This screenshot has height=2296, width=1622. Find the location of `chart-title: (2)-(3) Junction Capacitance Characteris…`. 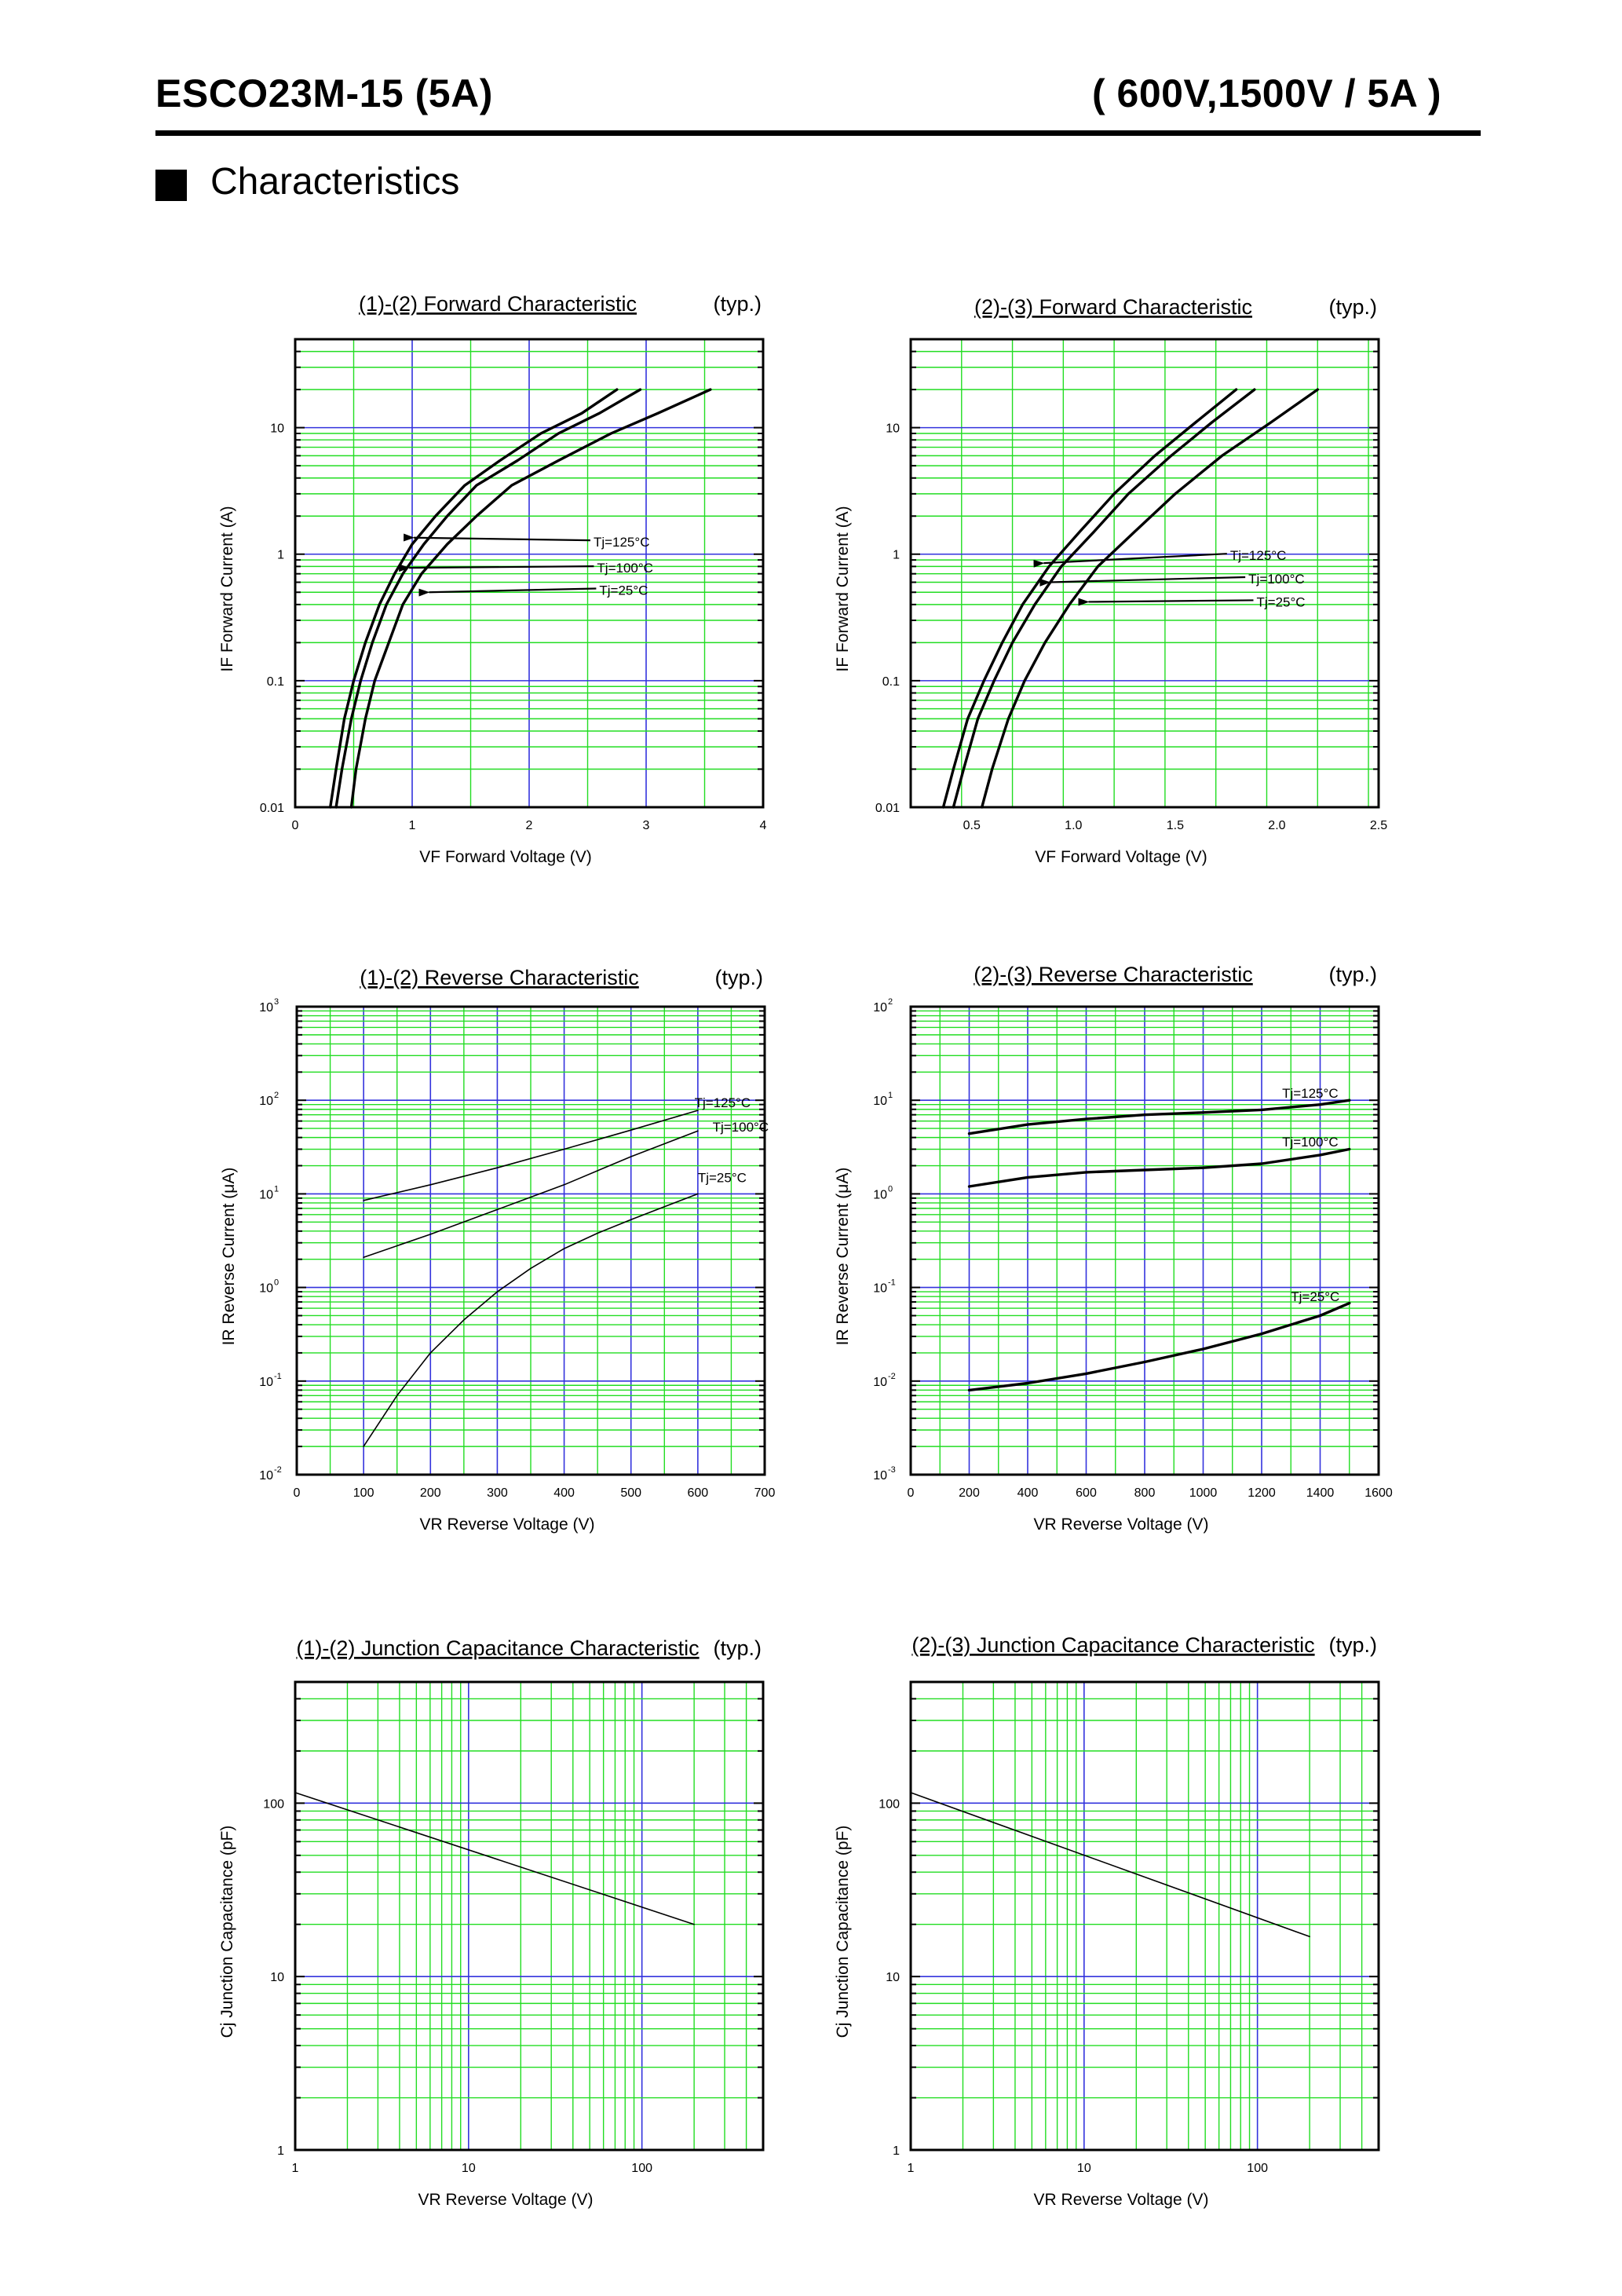

chart-title: (2)-(3) Junction Capacitance Characteris… is located at coordinates (1112, 1645).